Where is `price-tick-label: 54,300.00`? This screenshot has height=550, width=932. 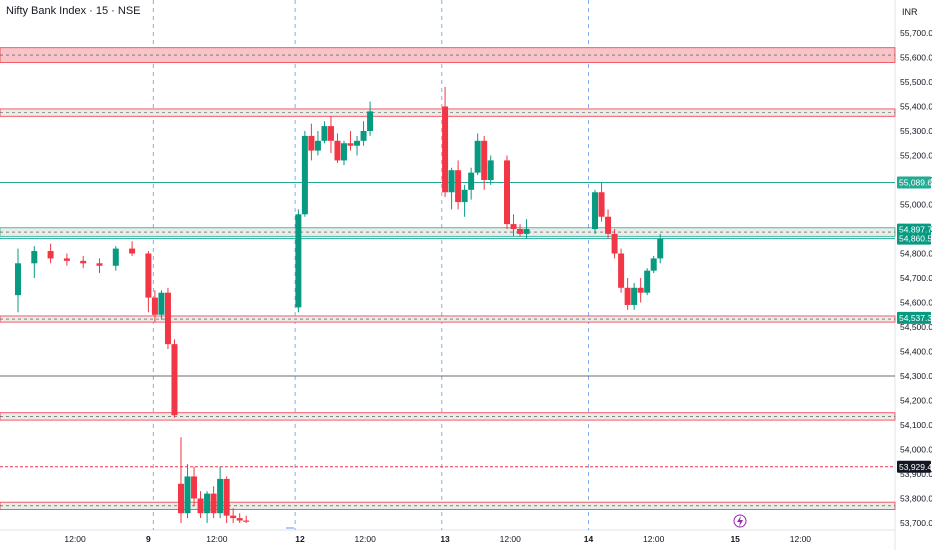 price-tick-label: 54,300.00 is located at coordinates (916, 376).